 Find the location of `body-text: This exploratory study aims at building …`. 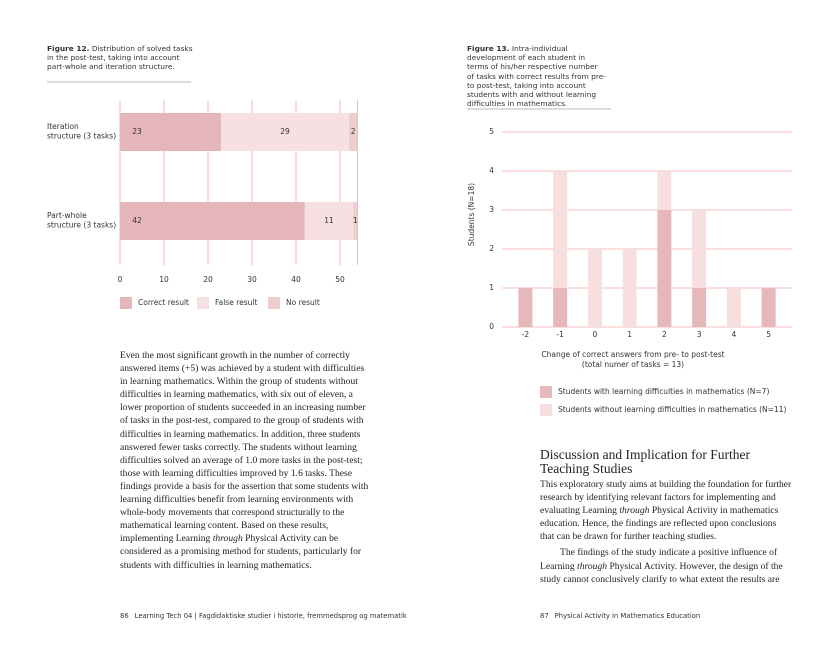

body-text: This exploratory study aims at building … is located at coordinates (666, 532).